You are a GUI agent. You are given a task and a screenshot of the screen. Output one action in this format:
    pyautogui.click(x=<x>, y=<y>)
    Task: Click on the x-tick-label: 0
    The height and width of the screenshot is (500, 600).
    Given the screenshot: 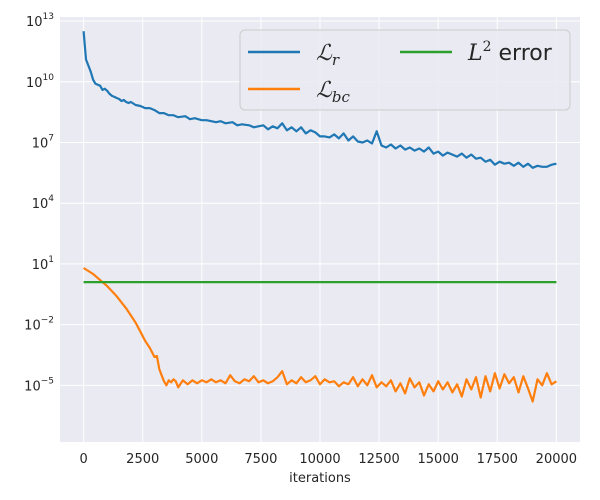 What is the action you would take?
    pyautogui.click(x=83, y=459)
    